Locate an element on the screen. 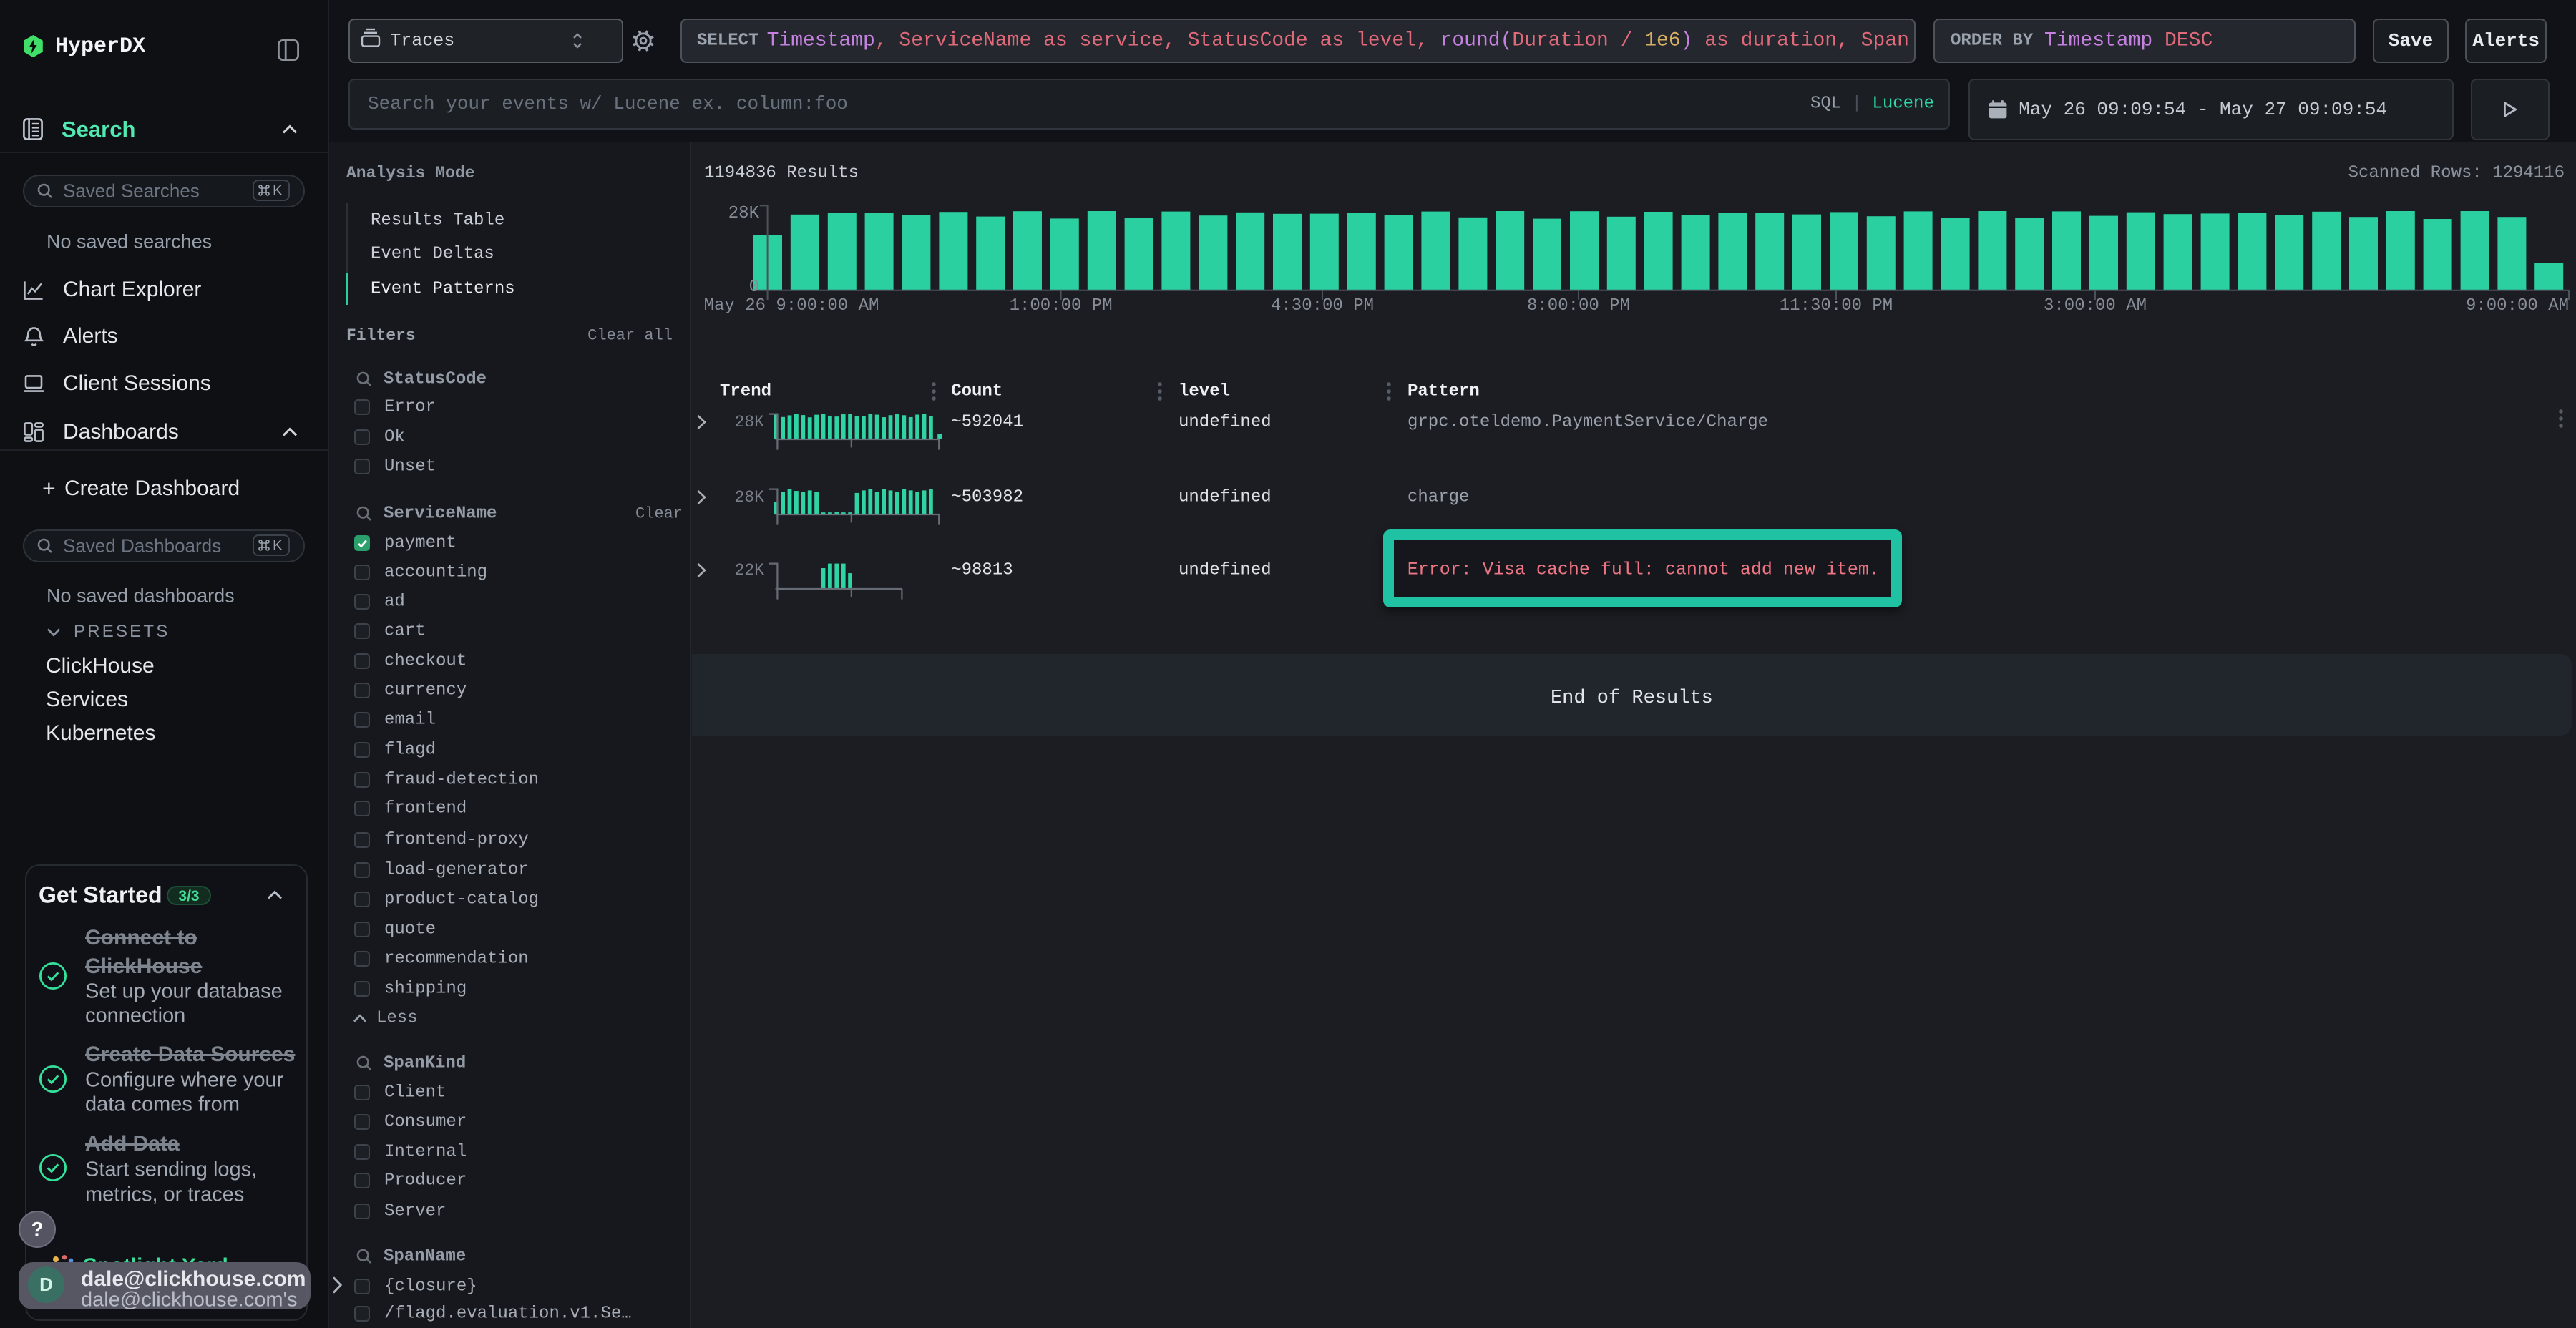 This screenshot has width=2576, height=1328. svg-text: 4:30:00 PM is located at coordinates (1322, 306).